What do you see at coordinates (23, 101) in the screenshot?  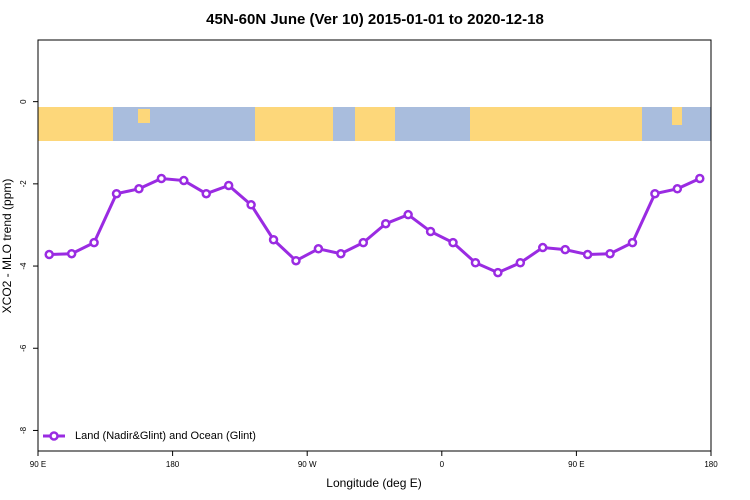 I see `y-tick-label: 0` at bounding box center [23, 101].